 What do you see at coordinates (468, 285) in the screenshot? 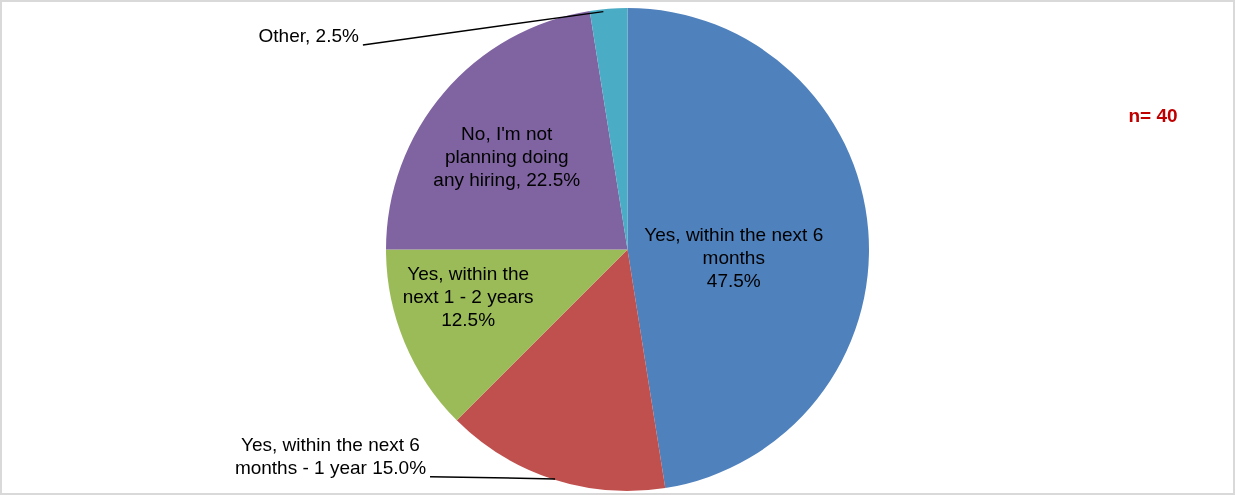
I see `slice-label: Yes, within the next 1 - 2 years` at bounding box center [468, 285].